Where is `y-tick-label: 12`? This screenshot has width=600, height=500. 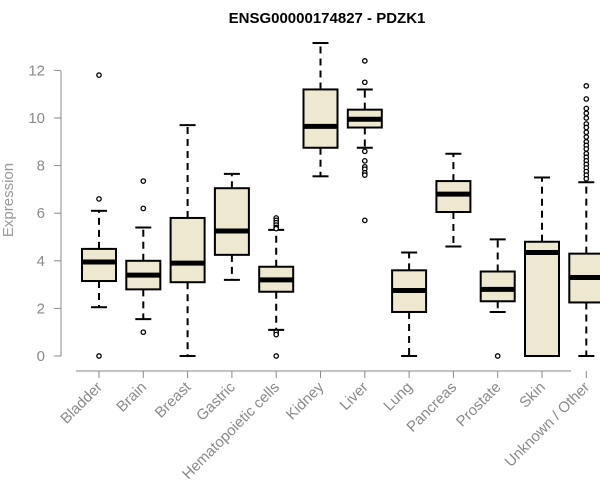
y-tick-label: 12 is located at coordinates (36, 70).